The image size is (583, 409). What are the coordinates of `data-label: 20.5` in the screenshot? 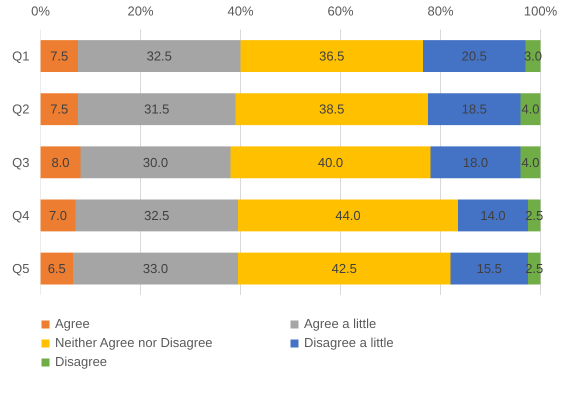 It's located at (474, 56).